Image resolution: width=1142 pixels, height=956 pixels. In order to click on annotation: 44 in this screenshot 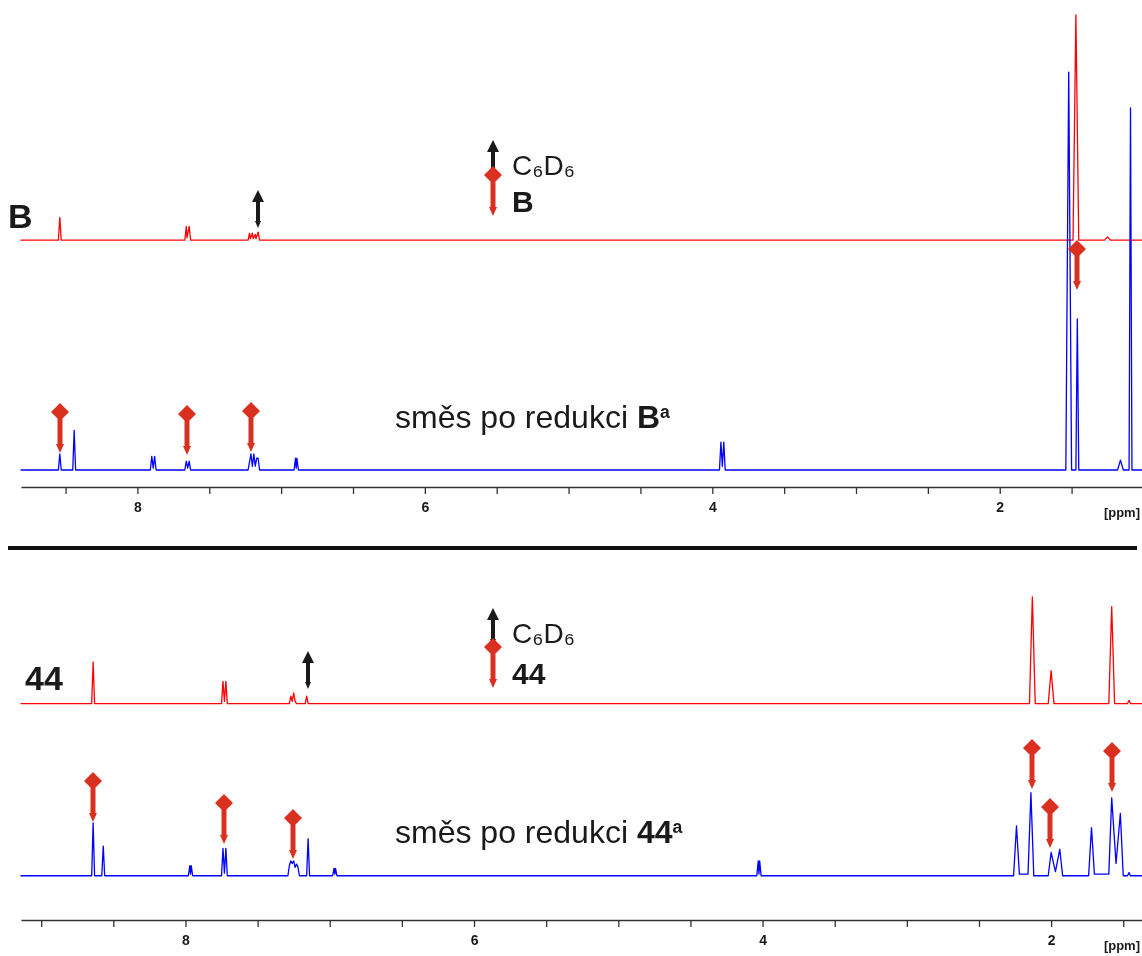, I will do `click(529, 673)`.